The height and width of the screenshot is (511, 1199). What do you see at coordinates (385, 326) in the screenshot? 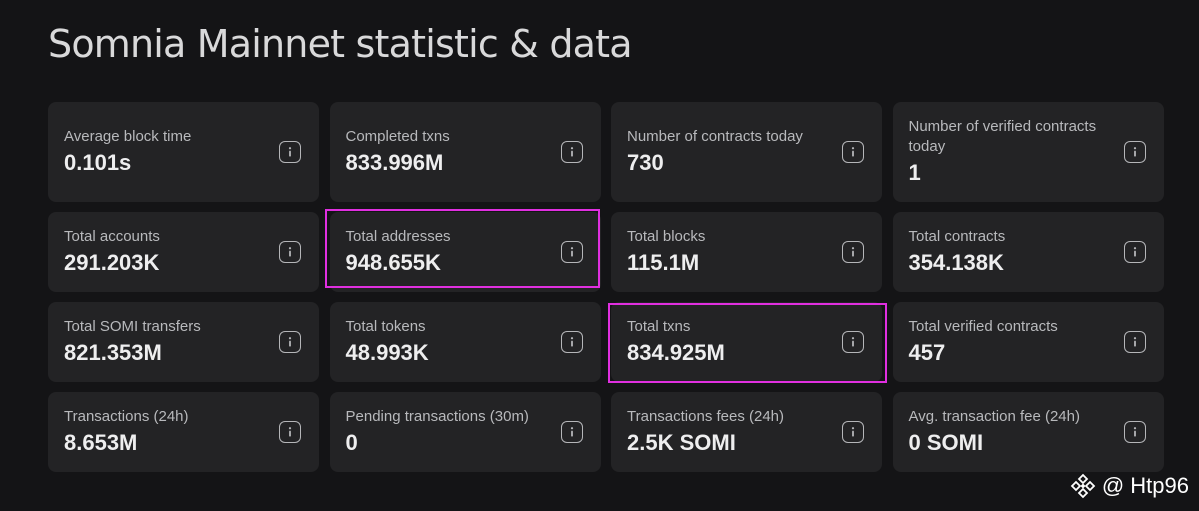
I see `stat-label: Total tokens` at bounding box center [385, 326].